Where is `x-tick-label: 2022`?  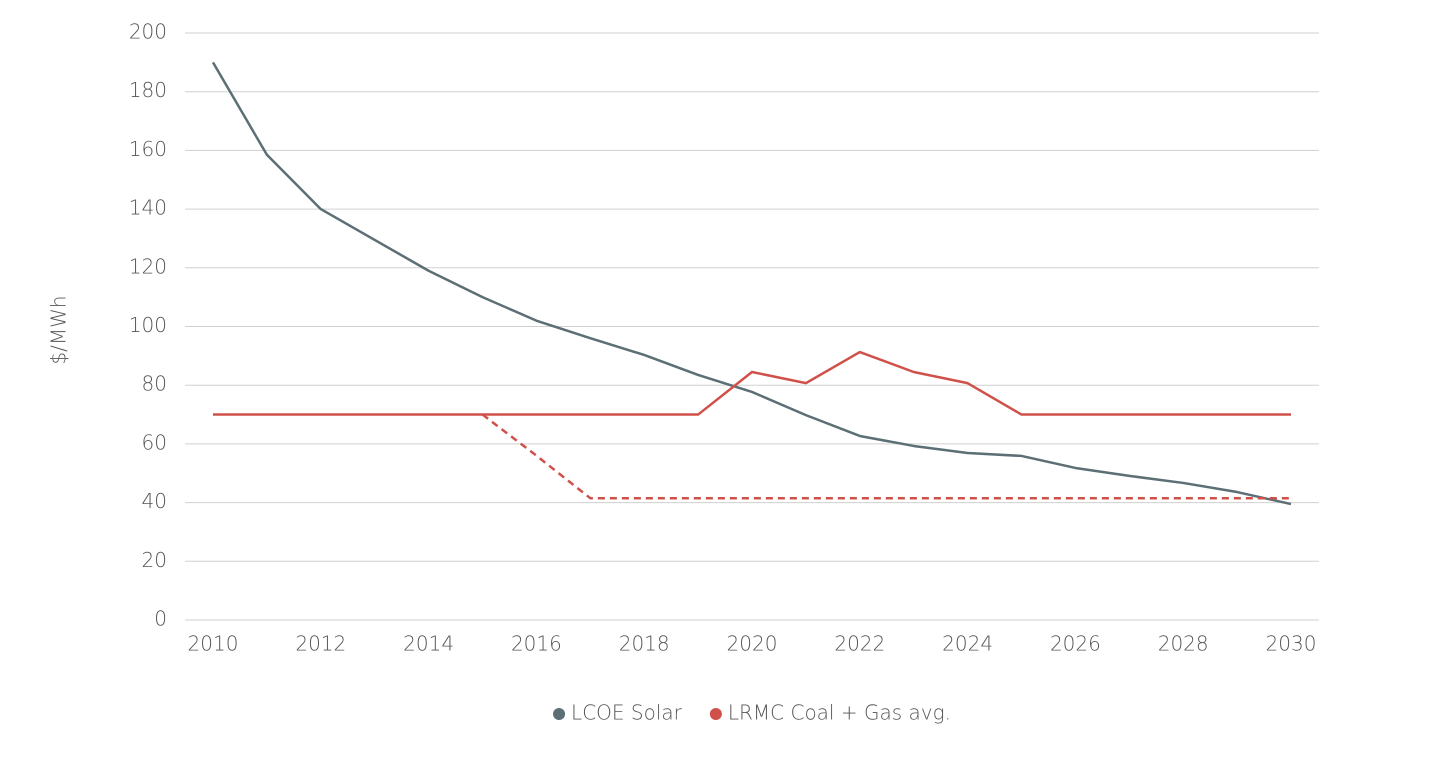
x-tick-label: 2022 is located at coordinates (859, 644).